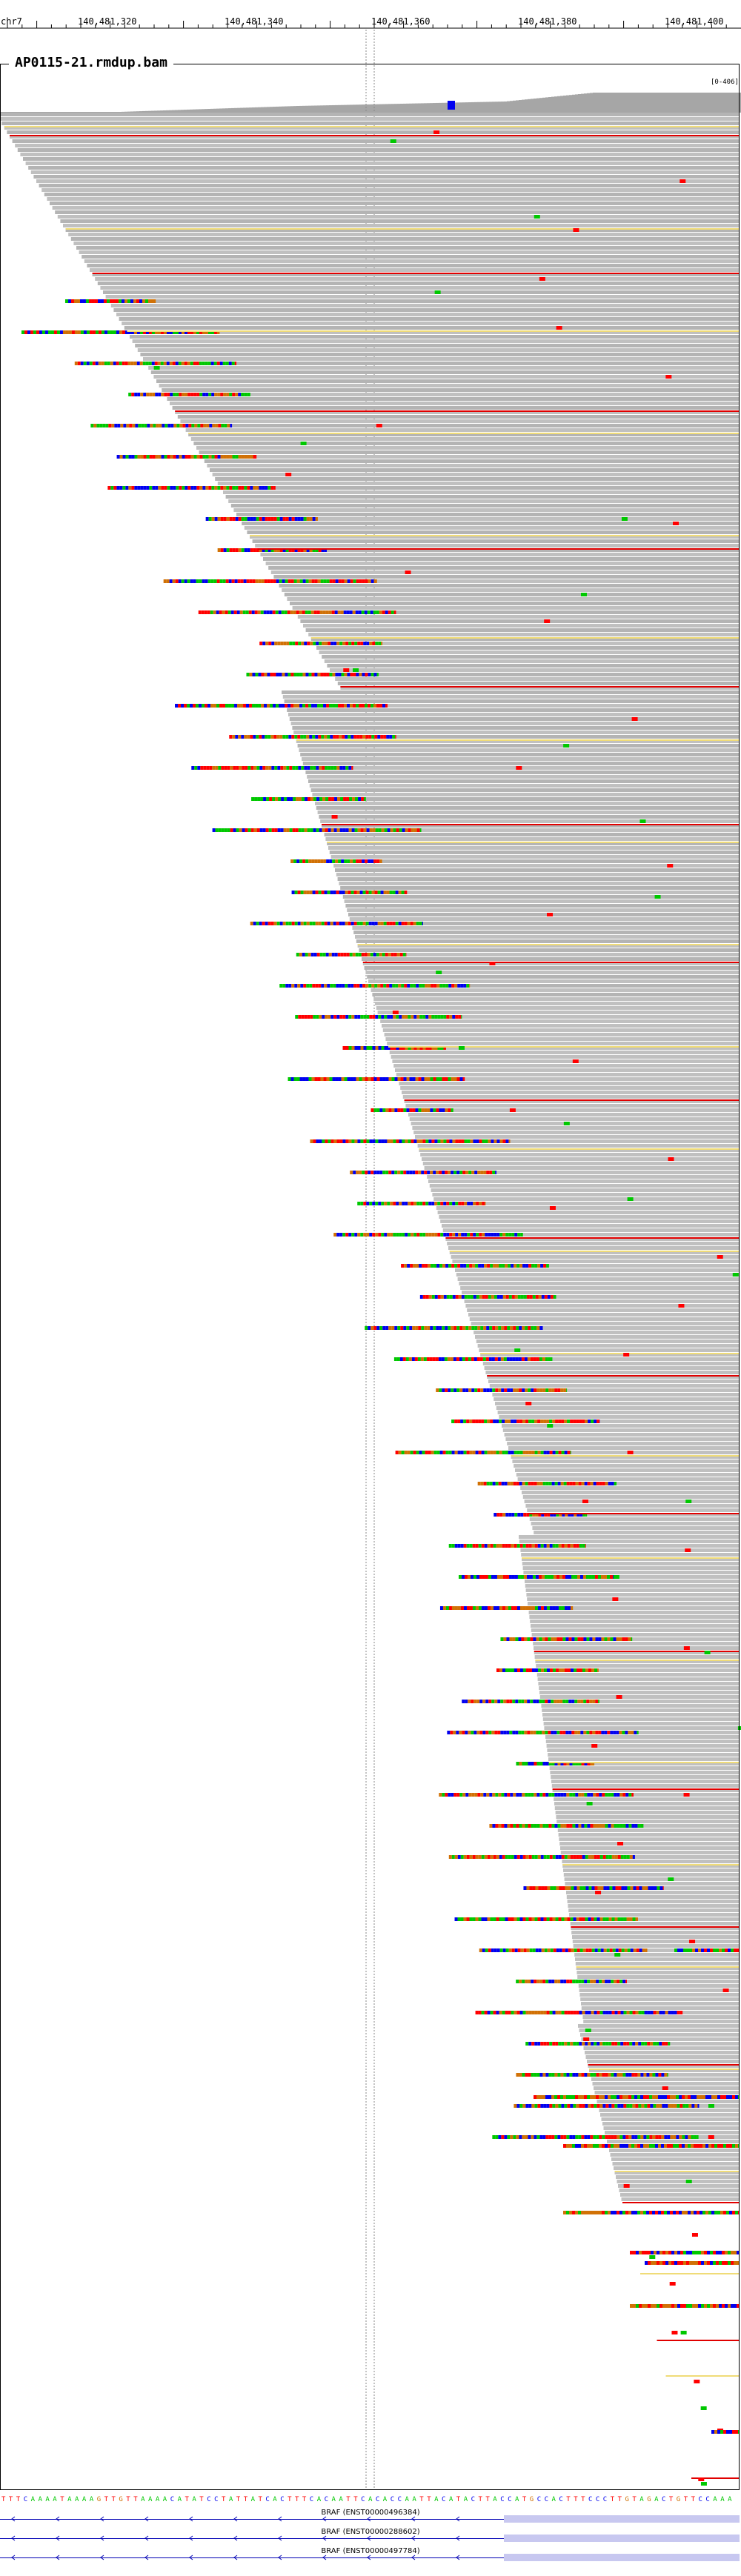 Image resolution: width=741 pixels, height=2576 pixels. I want to click on strand-arrow, so click(324, 2538).